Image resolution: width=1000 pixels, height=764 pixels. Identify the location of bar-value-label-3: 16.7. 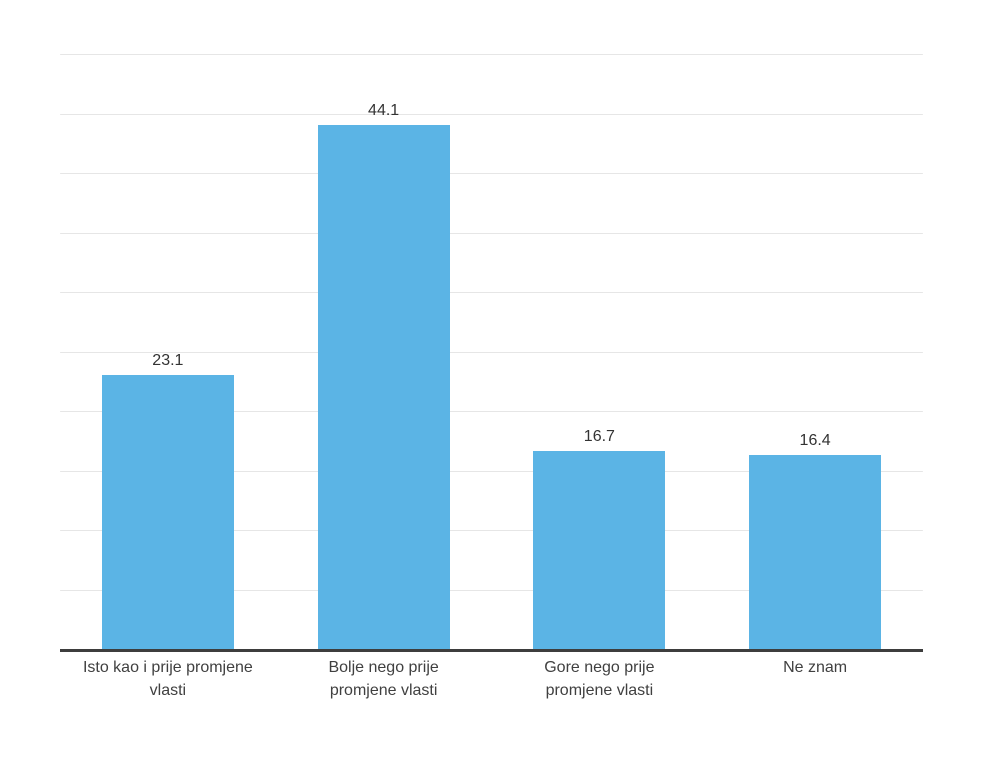
(599, 437).